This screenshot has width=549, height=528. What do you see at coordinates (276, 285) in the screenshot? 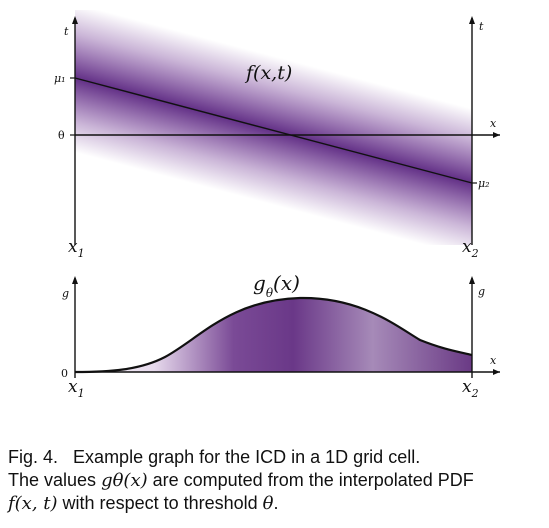
I see `g-function-label: gθ(x)` at bounding box center [276, 285].